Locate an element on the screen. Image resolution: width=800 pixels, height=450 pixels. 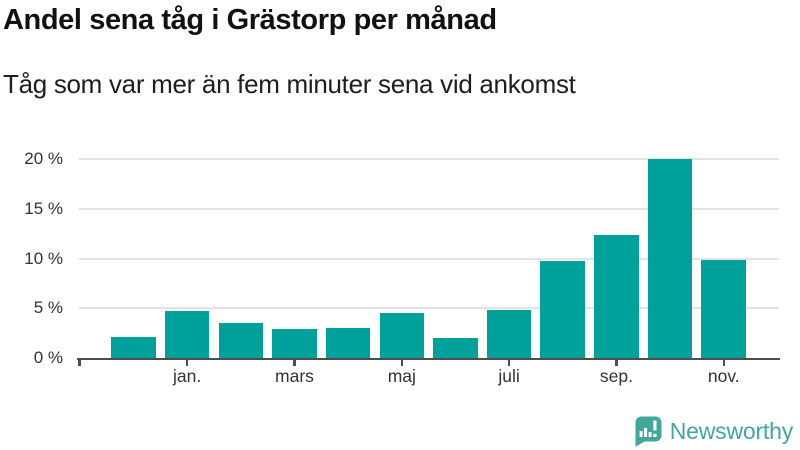
y-axis-tick-label: 20 % is located at coordinates (43, 158).